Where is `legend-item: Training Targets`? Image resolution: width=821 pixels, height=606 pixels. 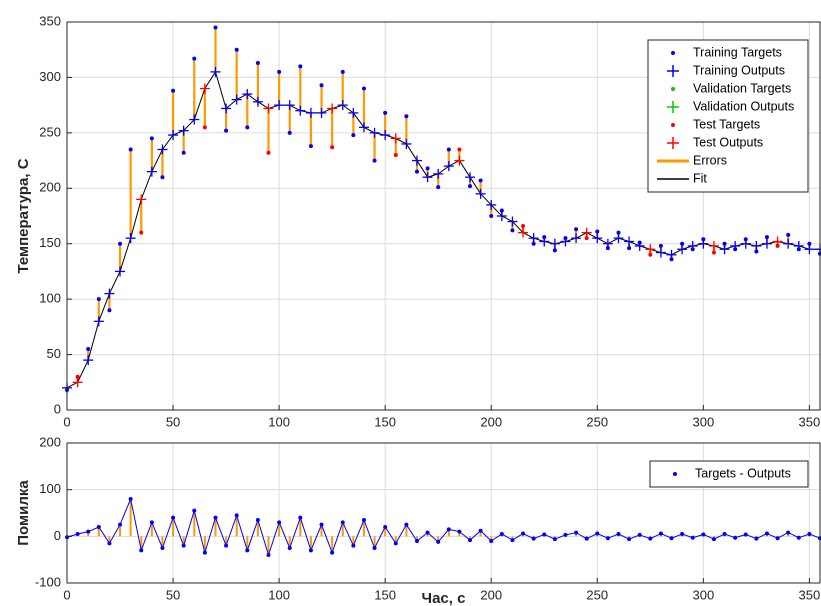
legend-item: Training Targets is located at coordinates (726, 52).